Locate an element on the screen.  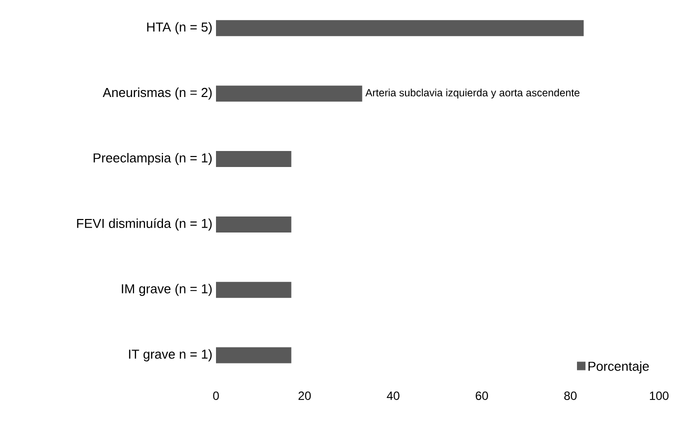
x-tick-label: 80 is located at coordinates (570, 396).